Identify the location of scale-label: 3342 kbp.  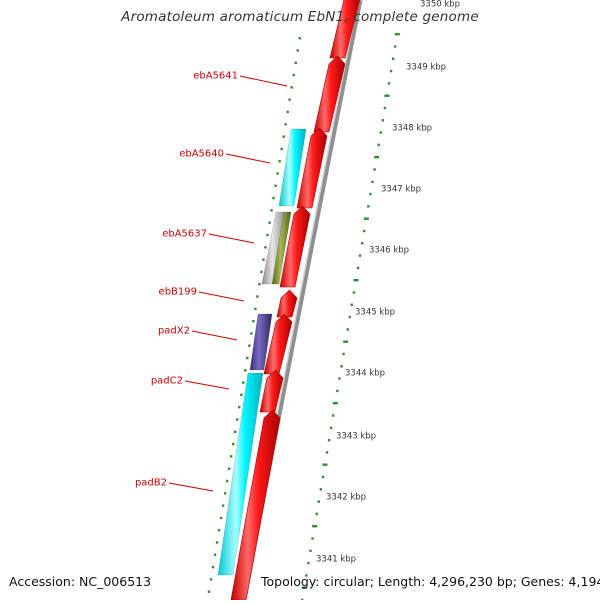
(346, 498).